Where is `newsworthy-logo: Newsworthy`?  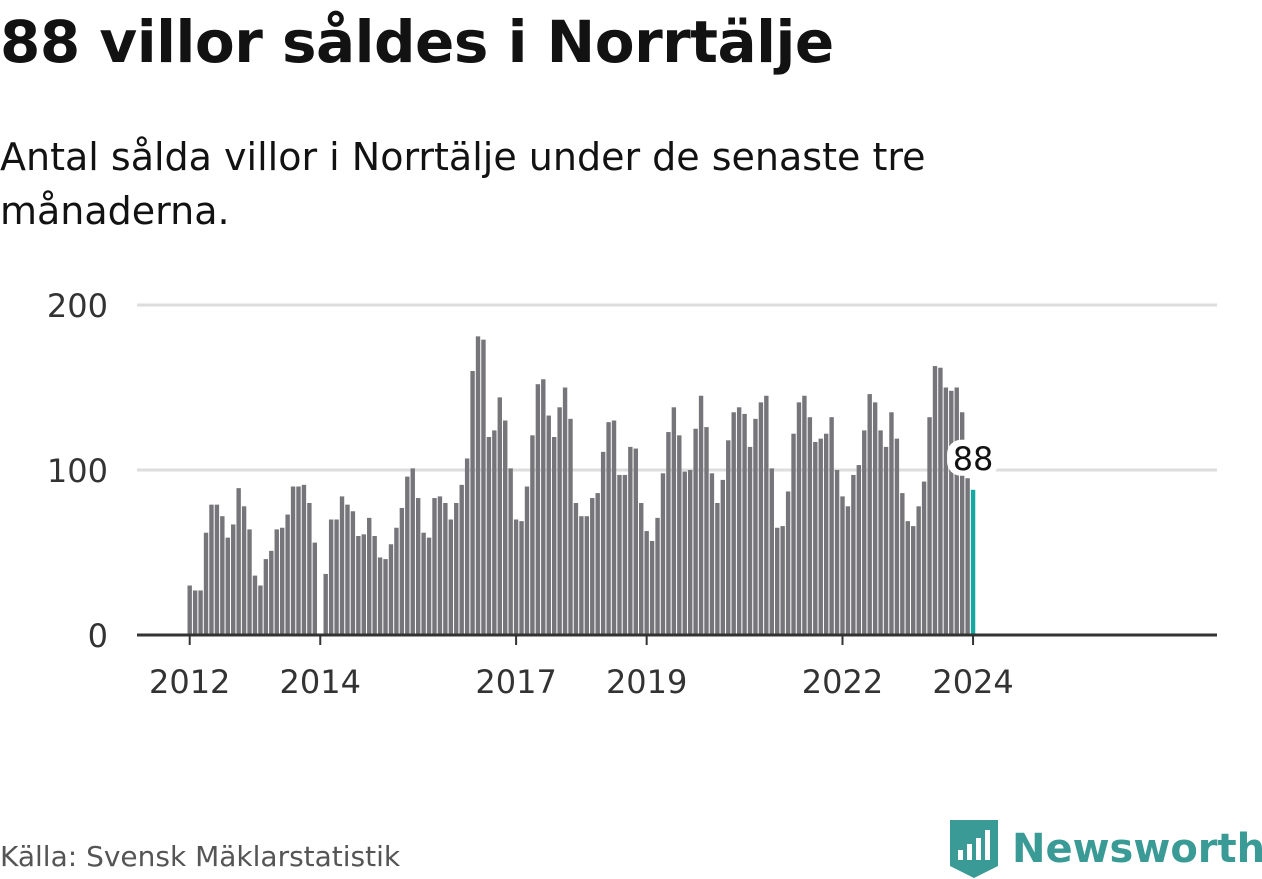 newsworthy-logo: Newsworthy is located at coordinates (1106, 849).